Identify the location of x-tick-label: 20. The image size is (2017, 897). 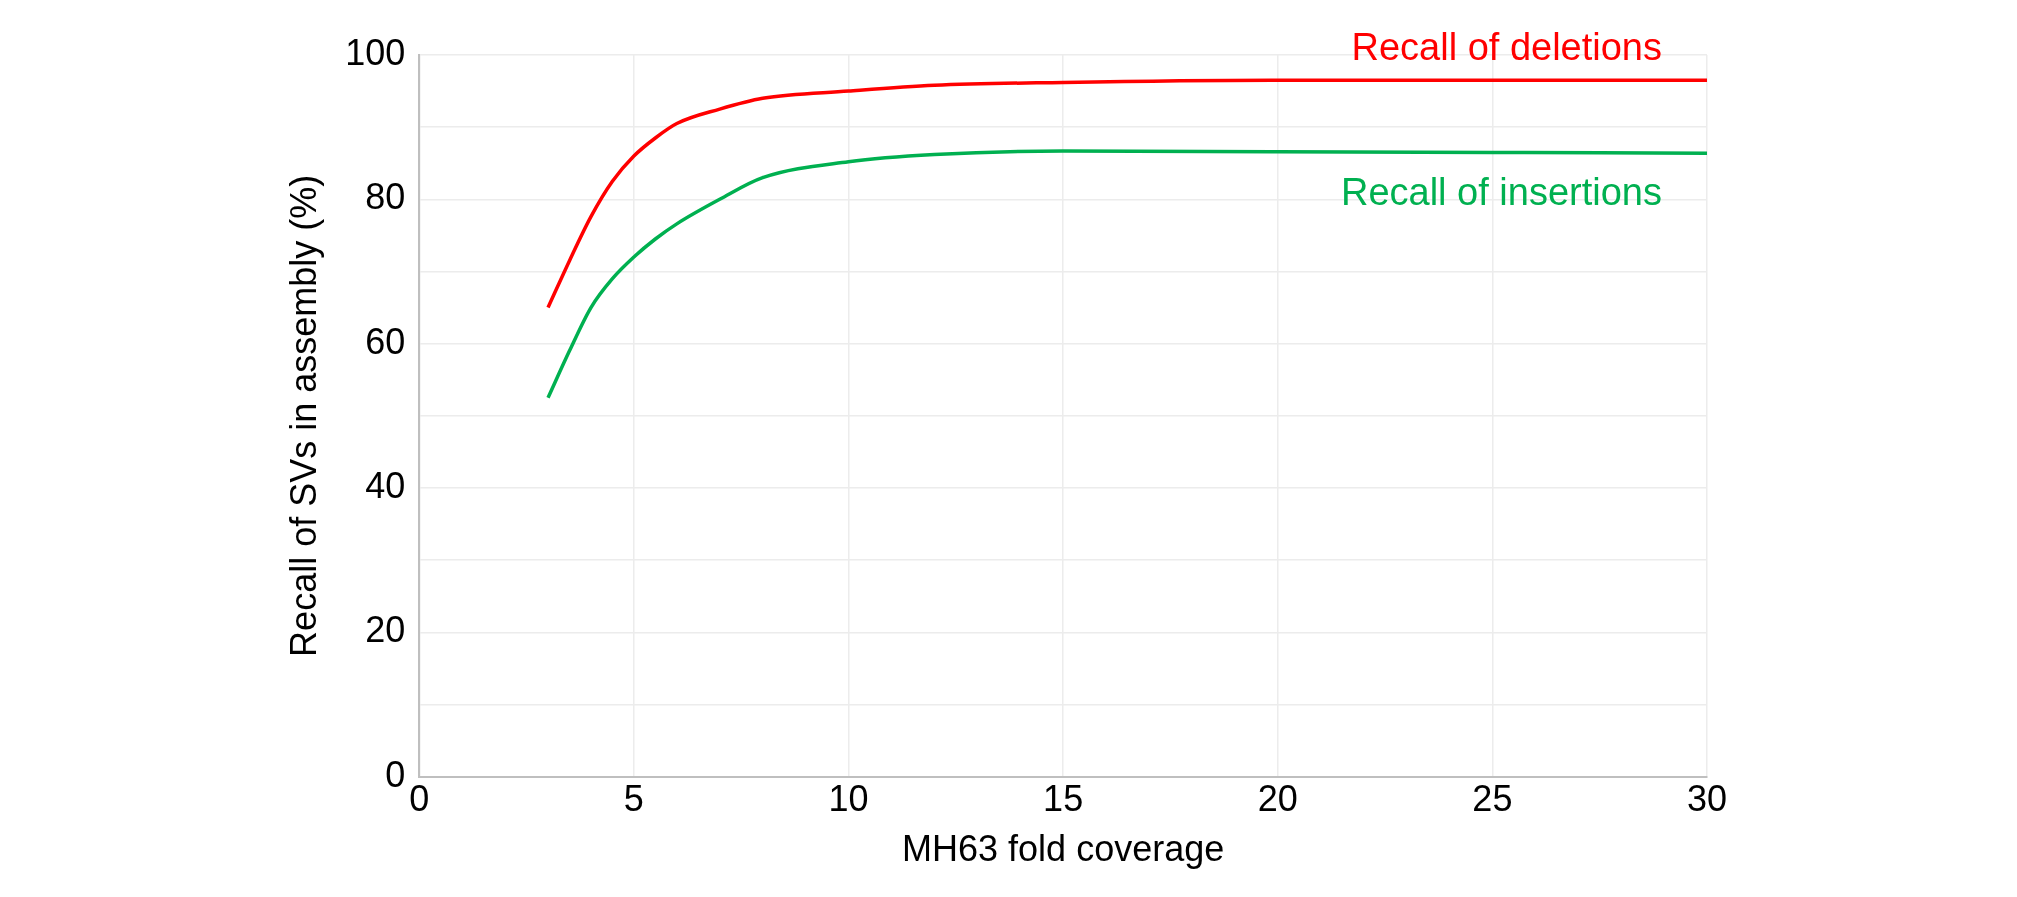
(1277, 799).